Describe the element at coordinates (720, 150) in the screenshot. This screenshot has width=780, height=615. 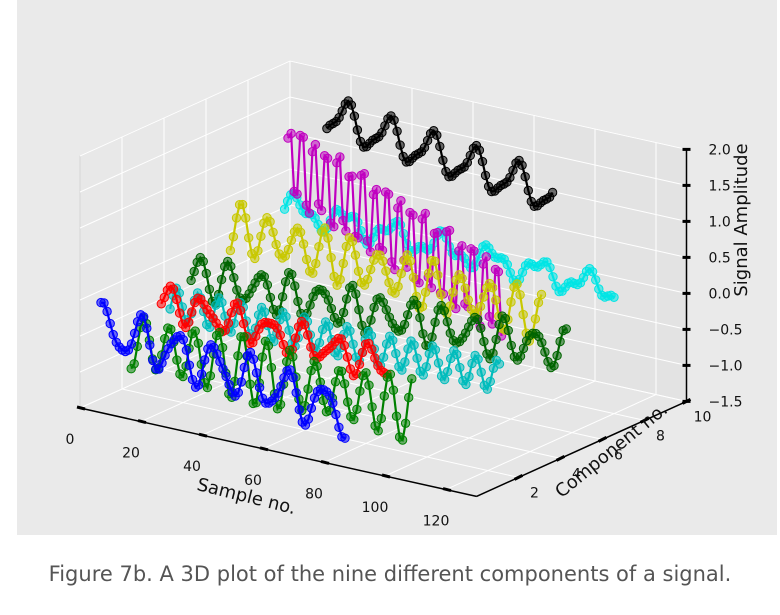
I see `z-tick-label: 2.0` at that location.